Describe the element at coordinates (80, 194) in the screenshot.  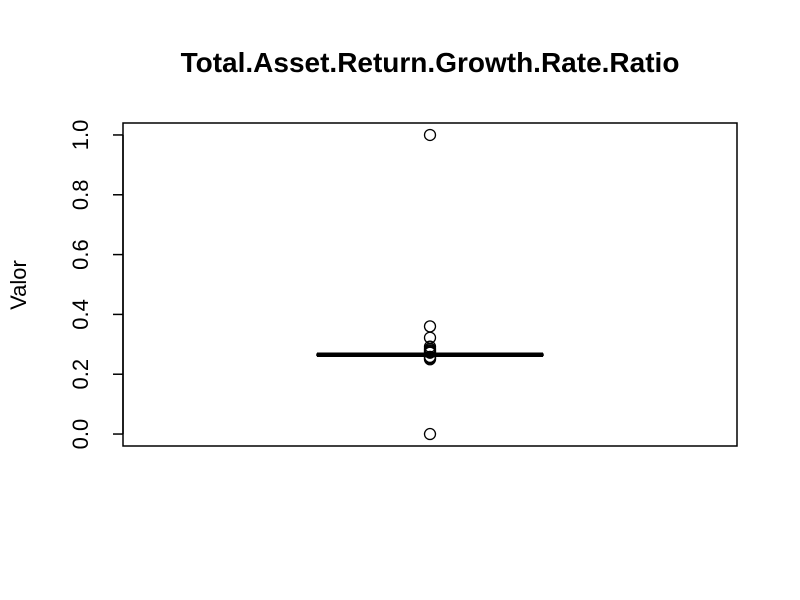
I see `y-tick-label: 0.8` at that location.